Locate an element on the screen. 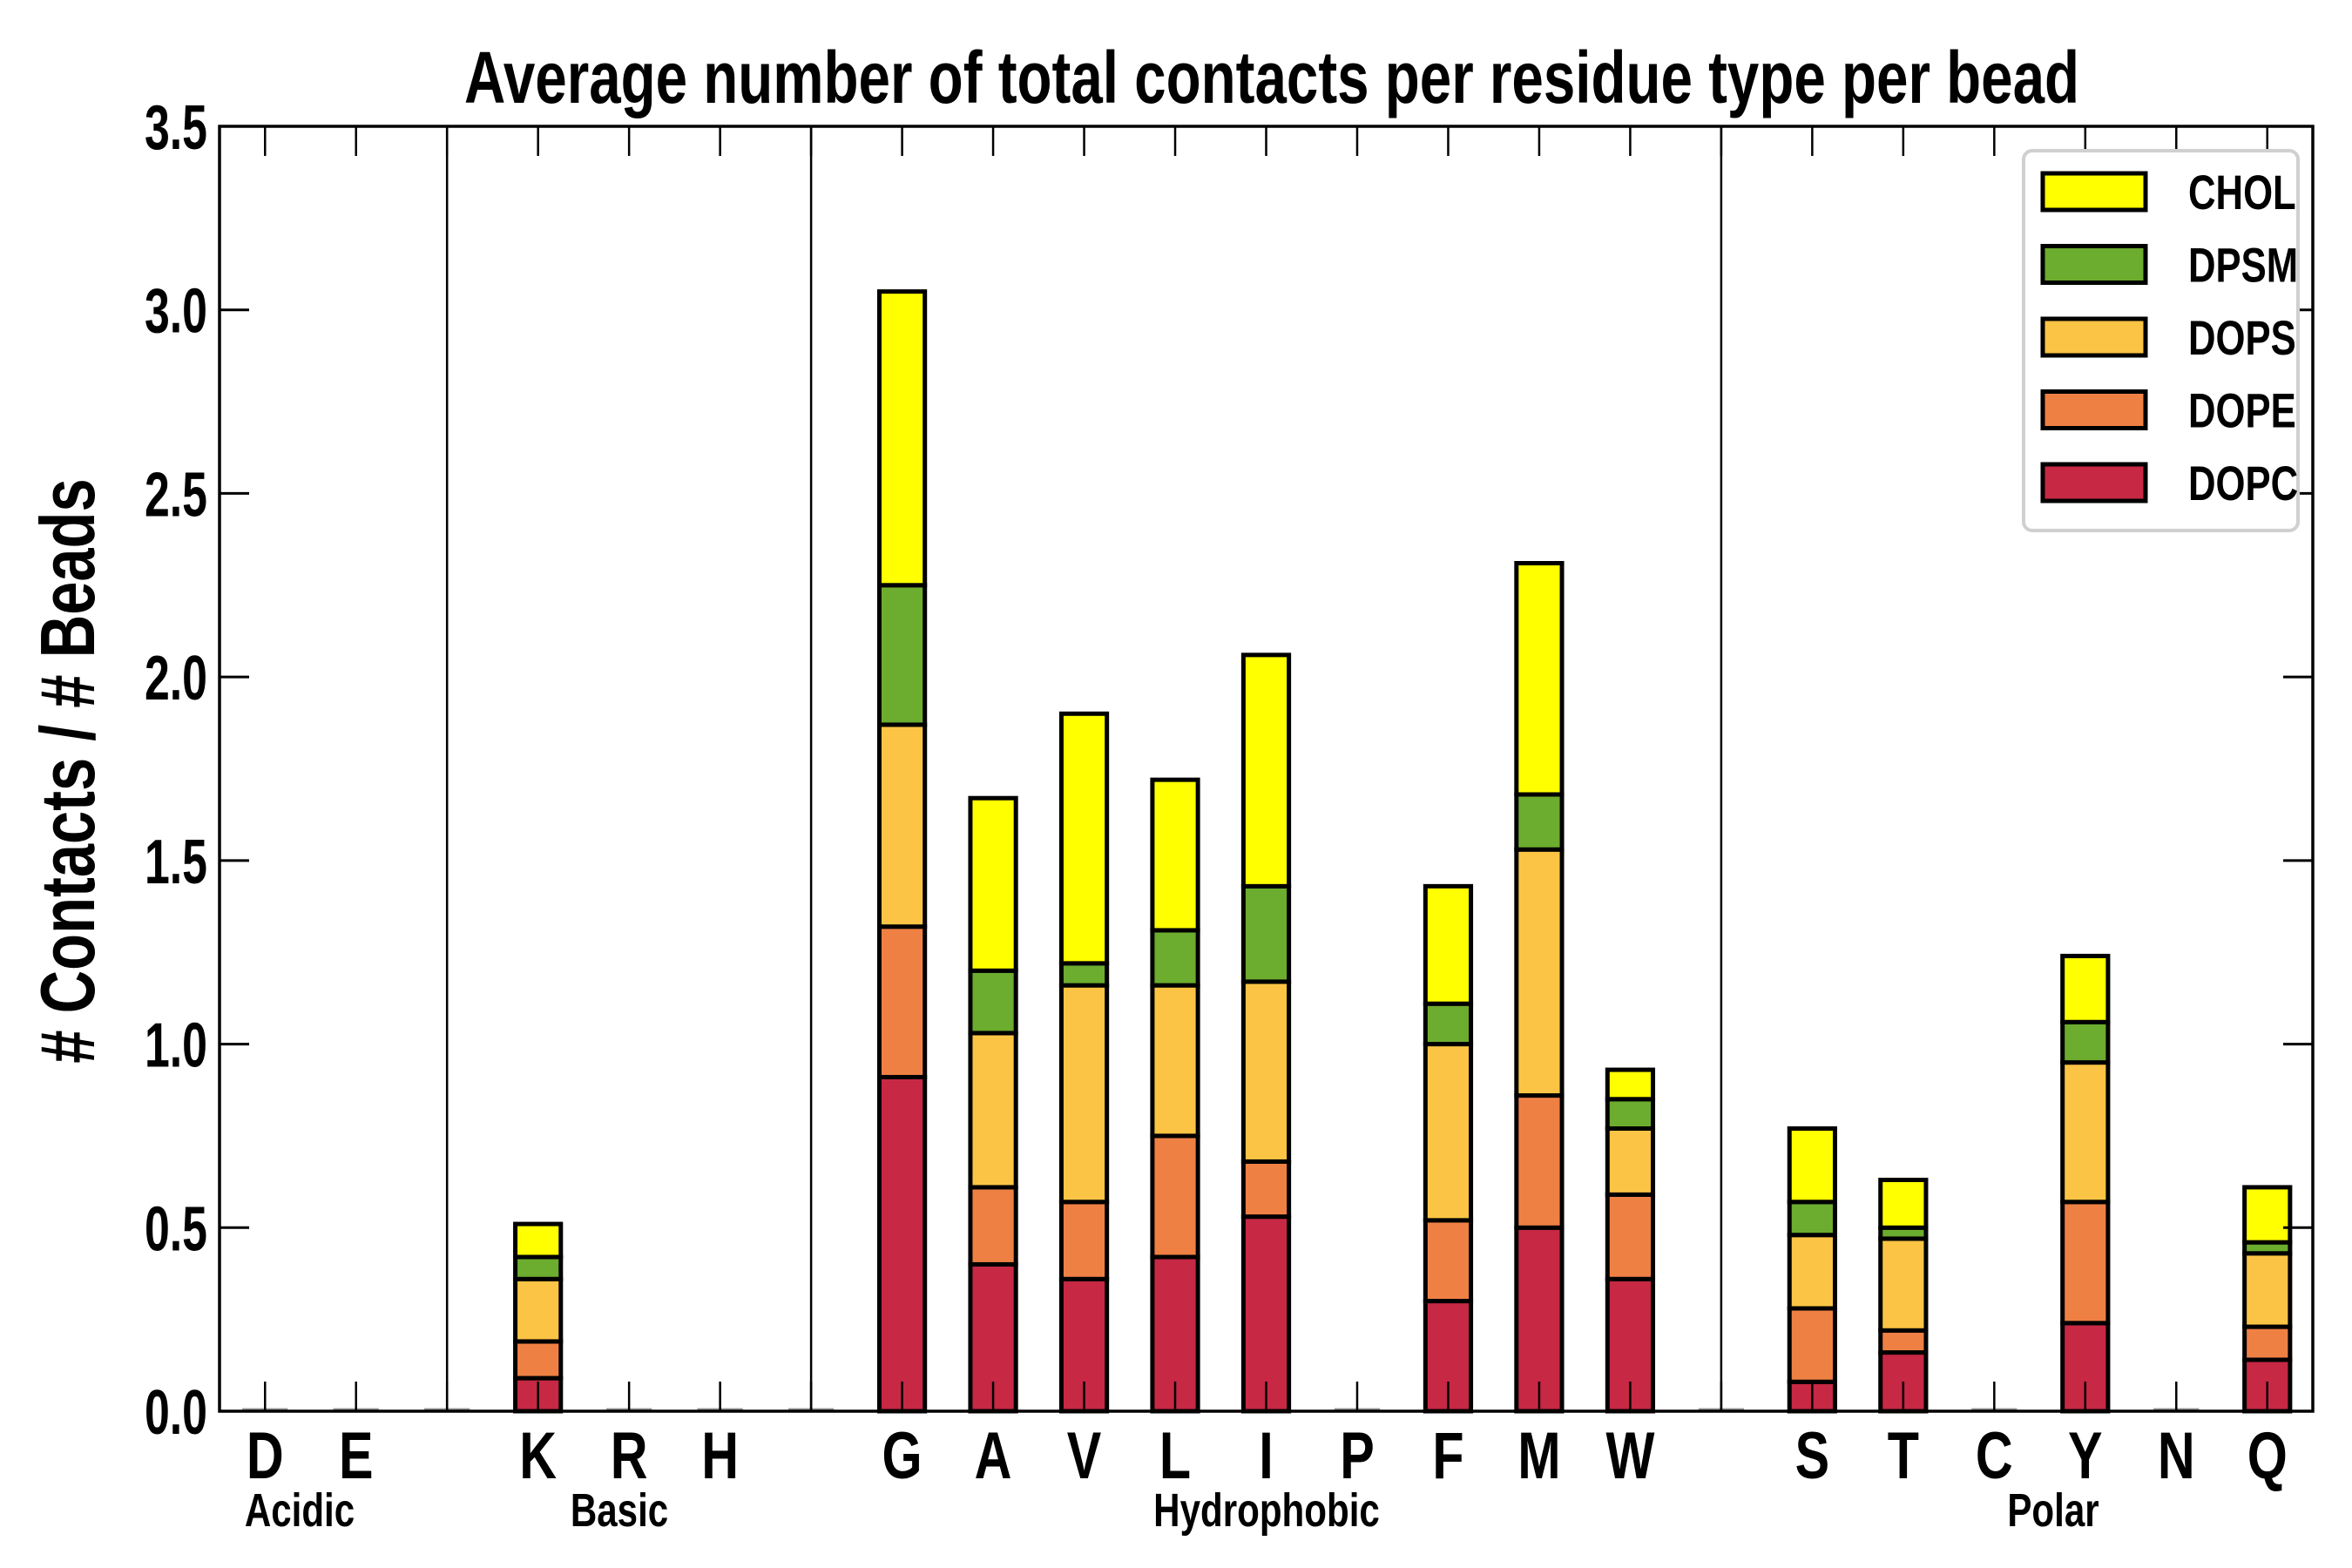  legend-label-dpsm: DPSM is located at coordinates (2243, 265).